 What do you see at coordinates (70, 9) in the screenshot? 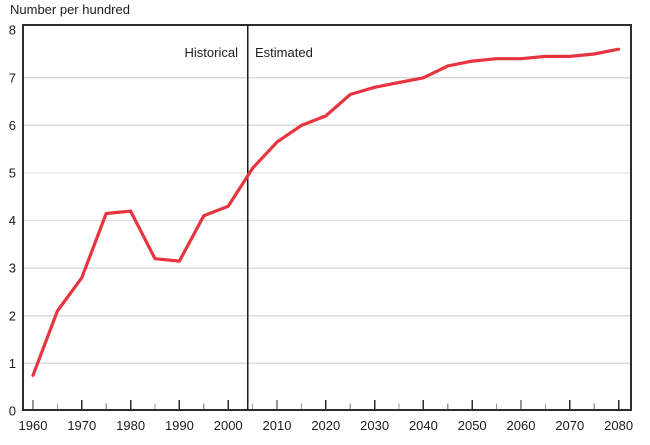
I see `chart-title: Number per hundred` at bounding box center [70, 9].